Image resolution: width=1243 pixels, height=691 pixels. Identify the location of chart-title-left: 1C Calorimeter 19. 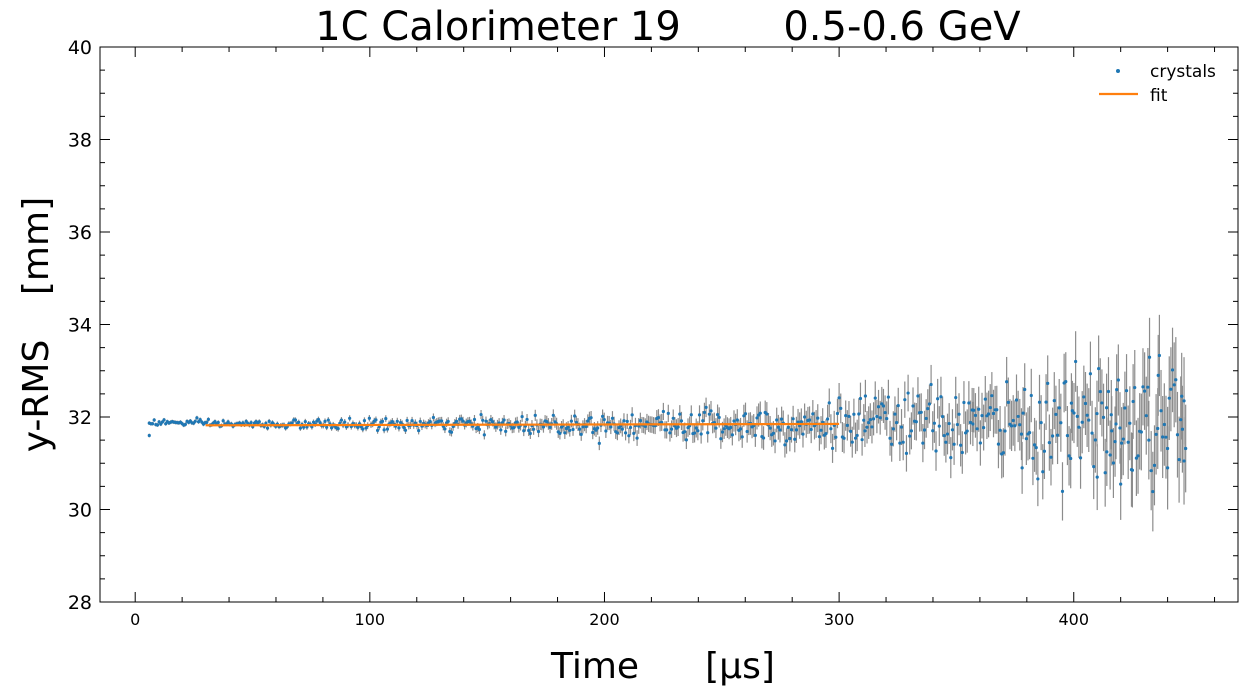
(498, 27).